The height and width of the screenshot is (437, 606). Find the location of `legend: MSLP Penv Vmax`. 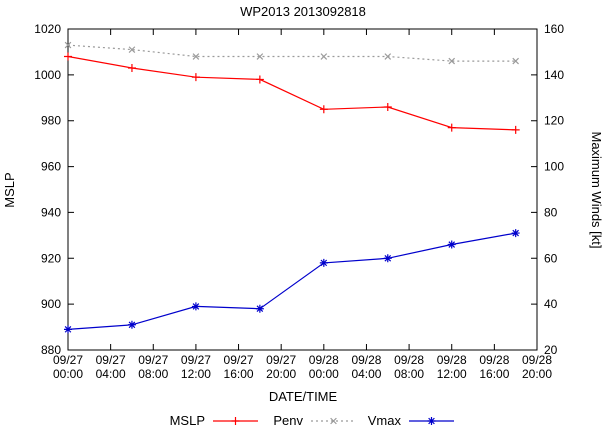

legend: MSLP Penv Vmax is located at coordinates (312, 420).